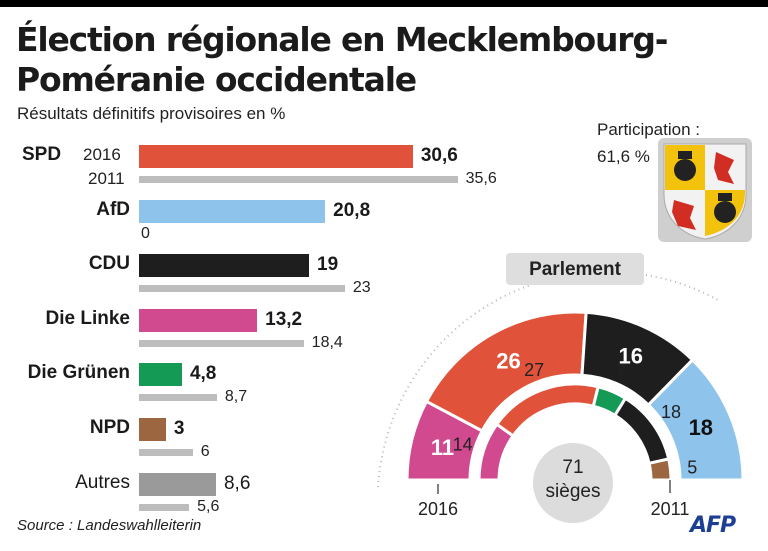 This screenshot has width=768, height=551. Describe the element at coordinates (78, 373) in the screenshot. I see `party-label-die-gr-nen: Die Grünen` at that location.